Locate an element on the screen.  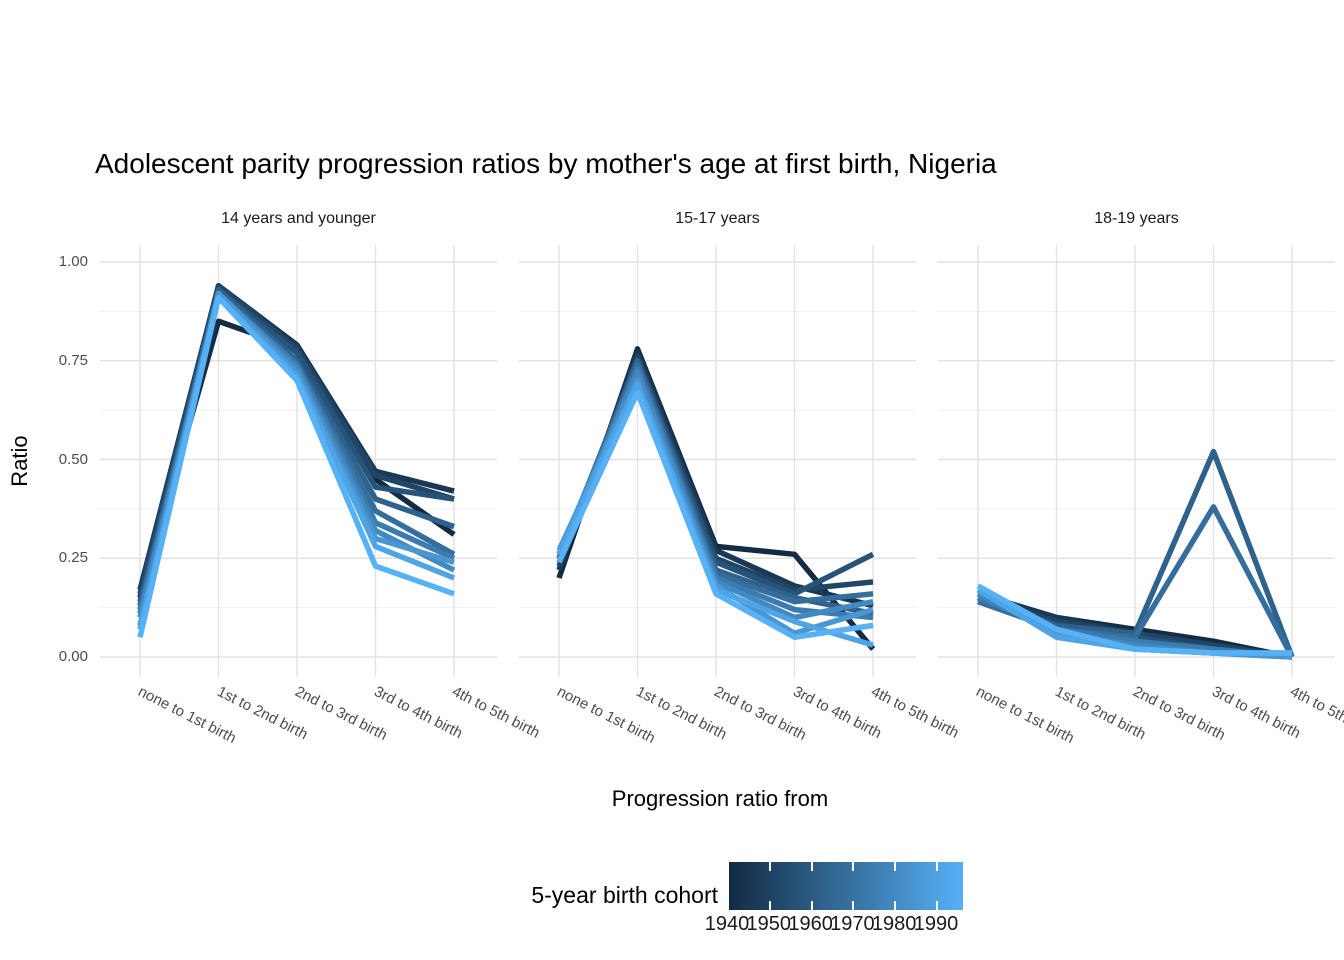
x-axis-title: Progression ratio from is located at coordinates (720, 798).